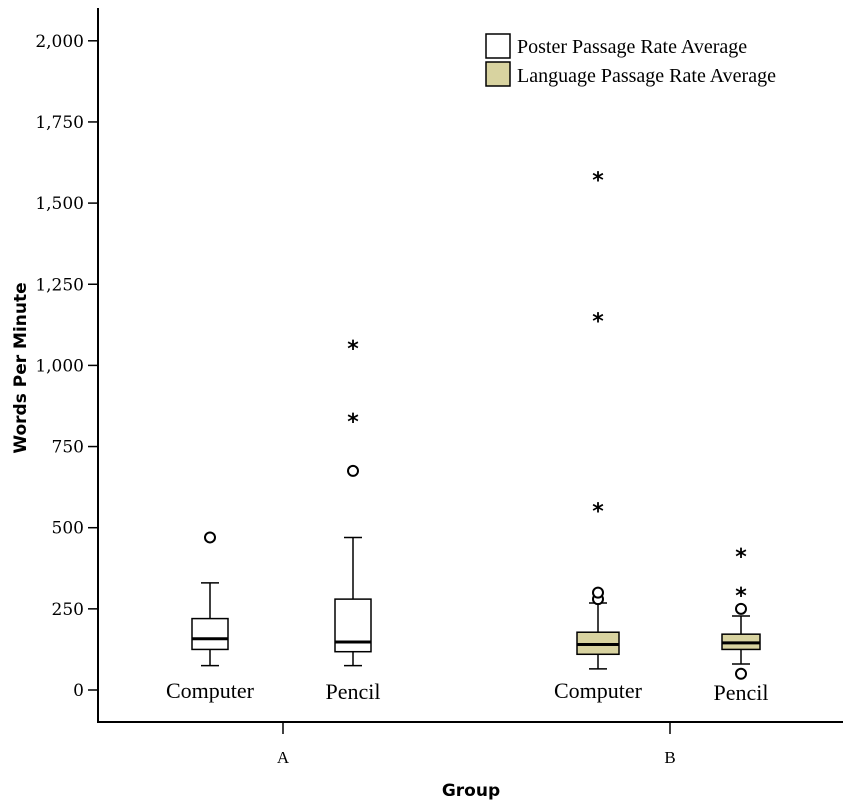 The image size is (843, 806). I want to click on y-tick-label: 1,250, so click(59, 285).